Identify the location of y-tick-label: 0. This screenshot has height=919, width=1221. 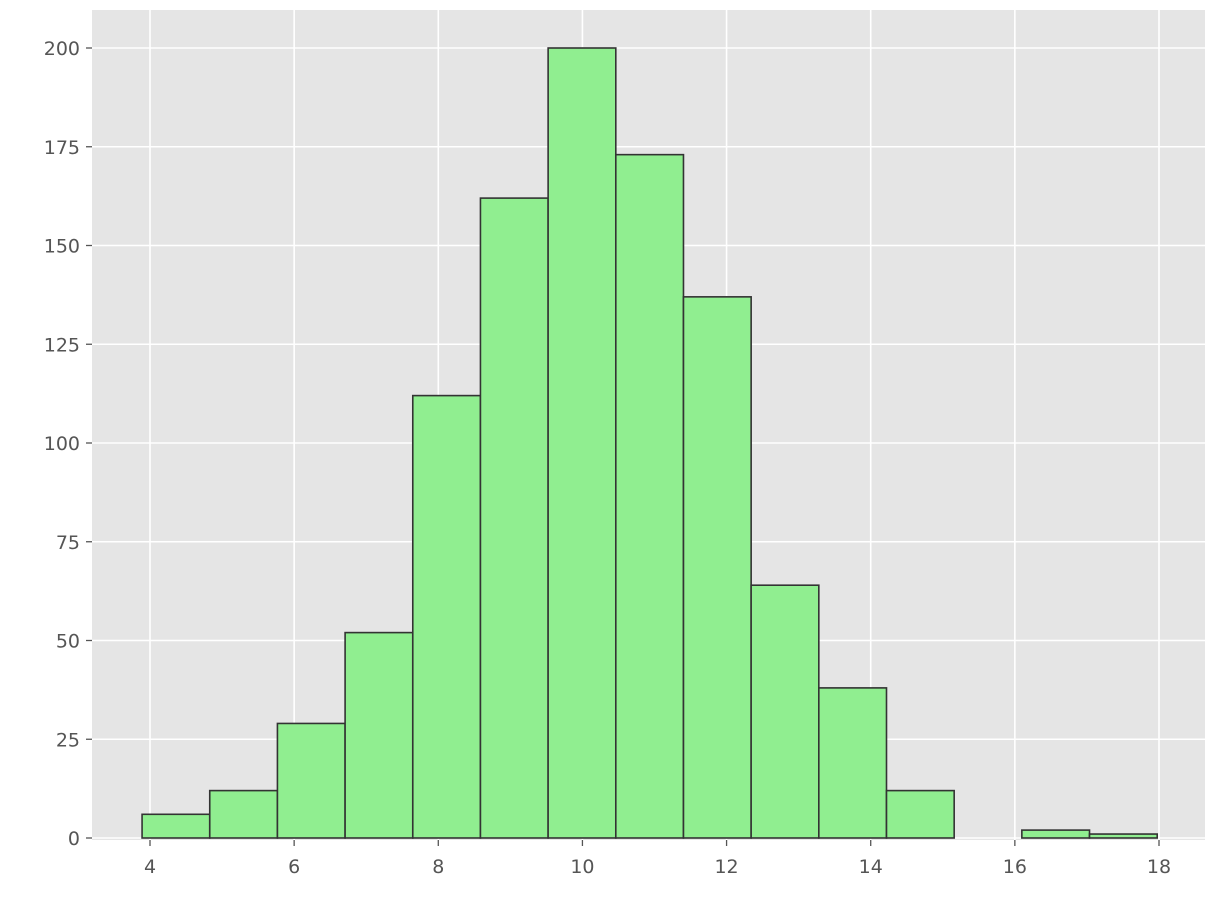
(74, 839).